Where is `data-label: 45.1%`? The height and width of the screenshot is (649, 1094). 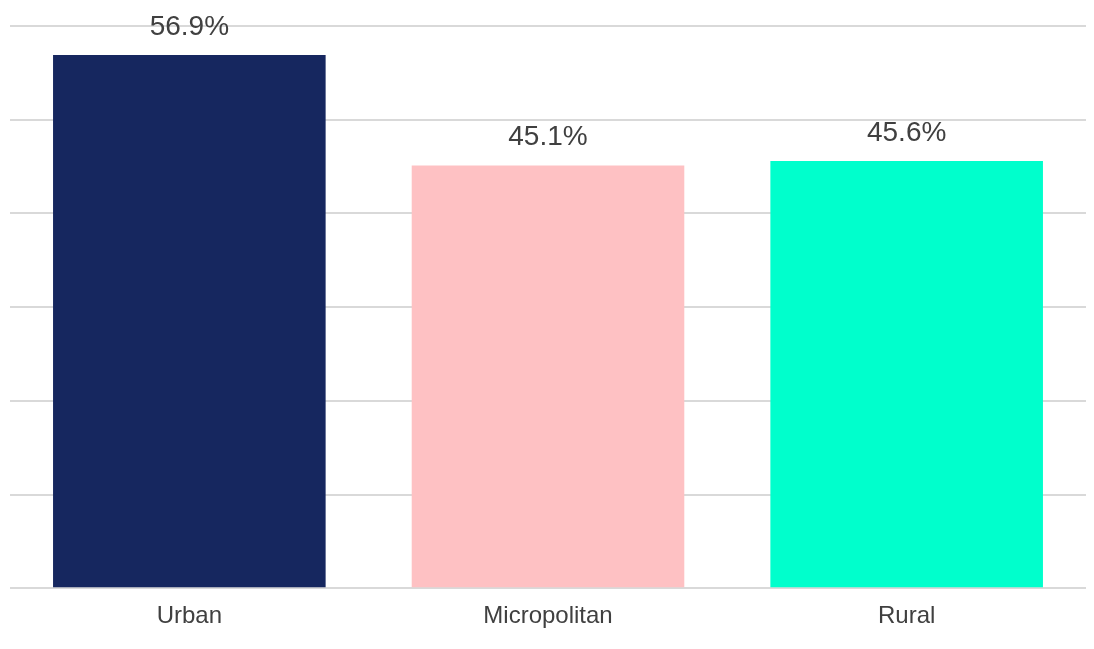
data-label: 45.1% is located at coordinates (548, 136).